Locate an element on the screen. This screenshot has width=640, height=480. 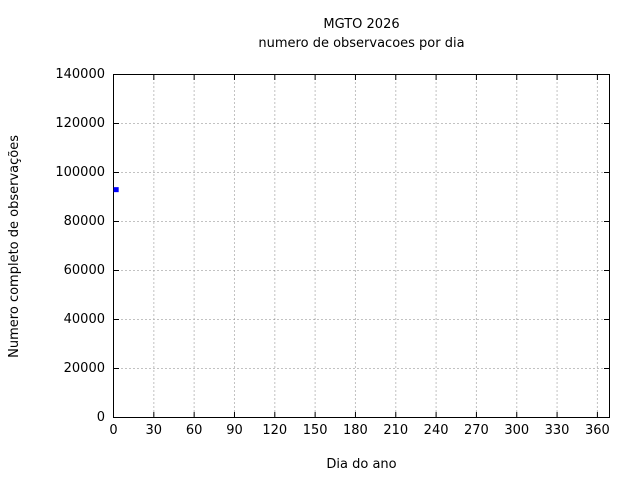
x-tick-label: 300 is located at coordinates (517, 430).